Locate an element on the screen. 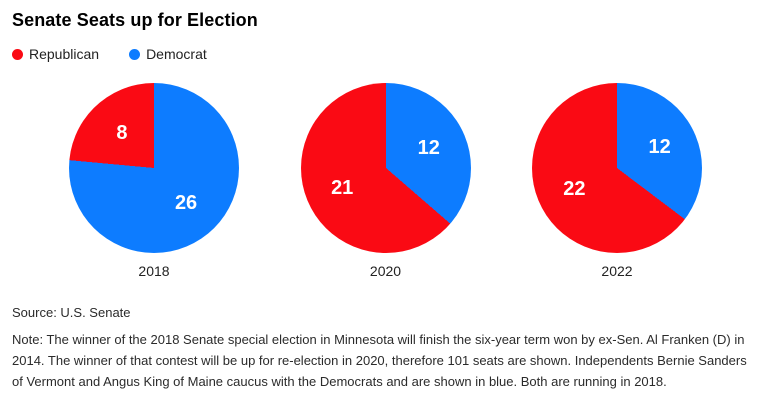 This screenshot has width=759, height=401. legend: Republican Democrat is located at coordinates (379, 54).